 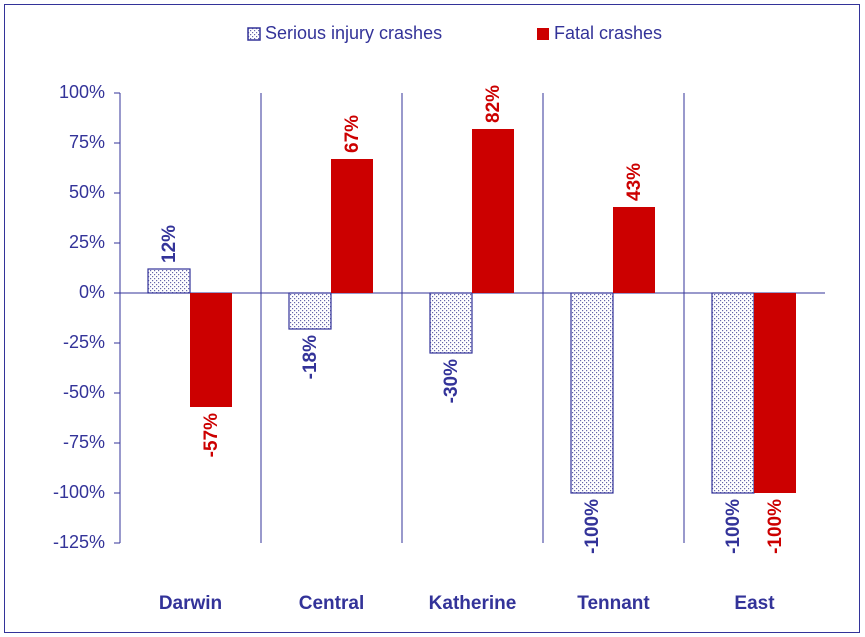 I want to click on x-tick-label: Tennant, so click(x=613, y=603).